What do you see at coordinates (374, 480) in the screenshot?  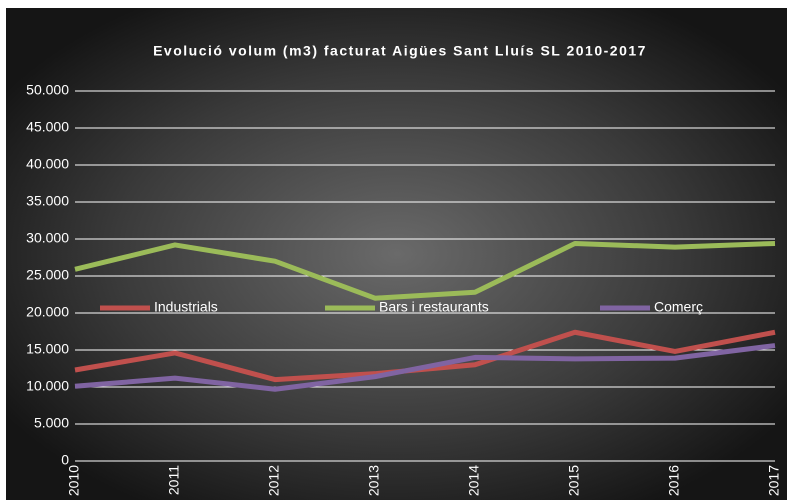 I see `x-tick-label: 2013` at bounding box center [374, 480].